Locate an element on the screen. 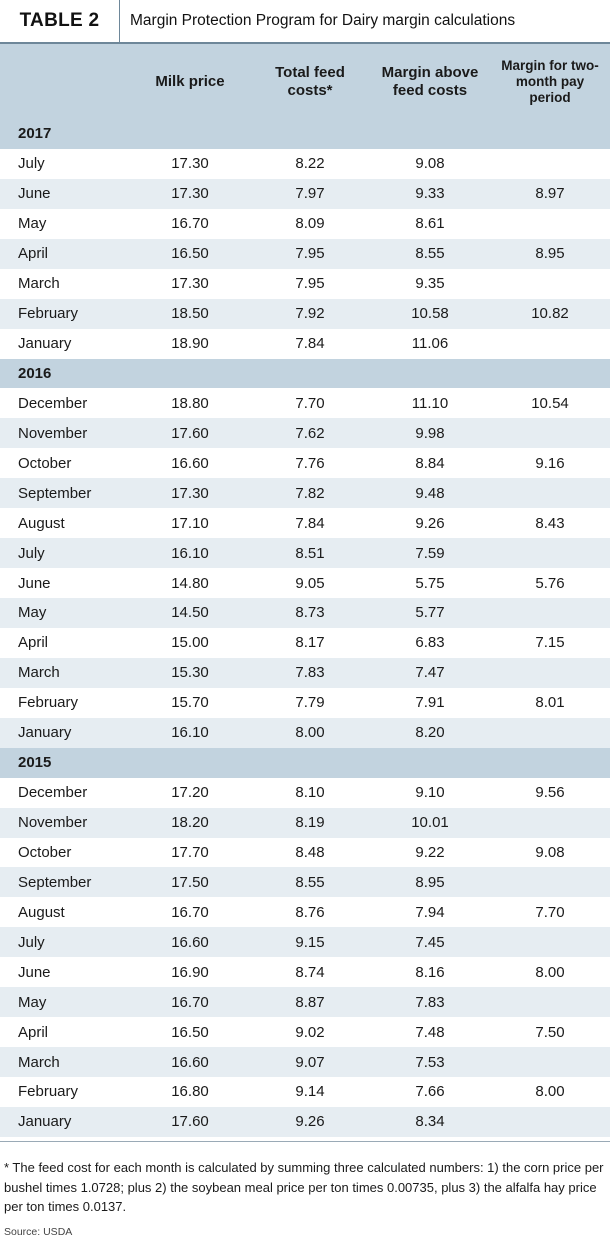 The image size is (610, 1245). cell-margin: 7.45 is located at coordinates (430, 942).